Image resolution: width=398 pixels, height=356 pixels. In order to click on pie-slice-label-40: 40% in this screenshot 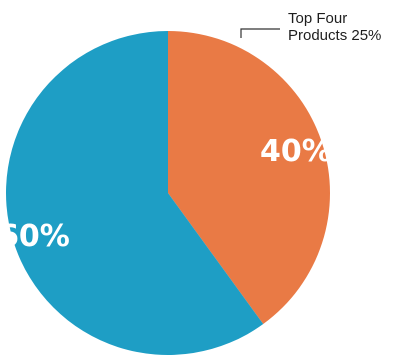, I will do `click(296, 151)`.